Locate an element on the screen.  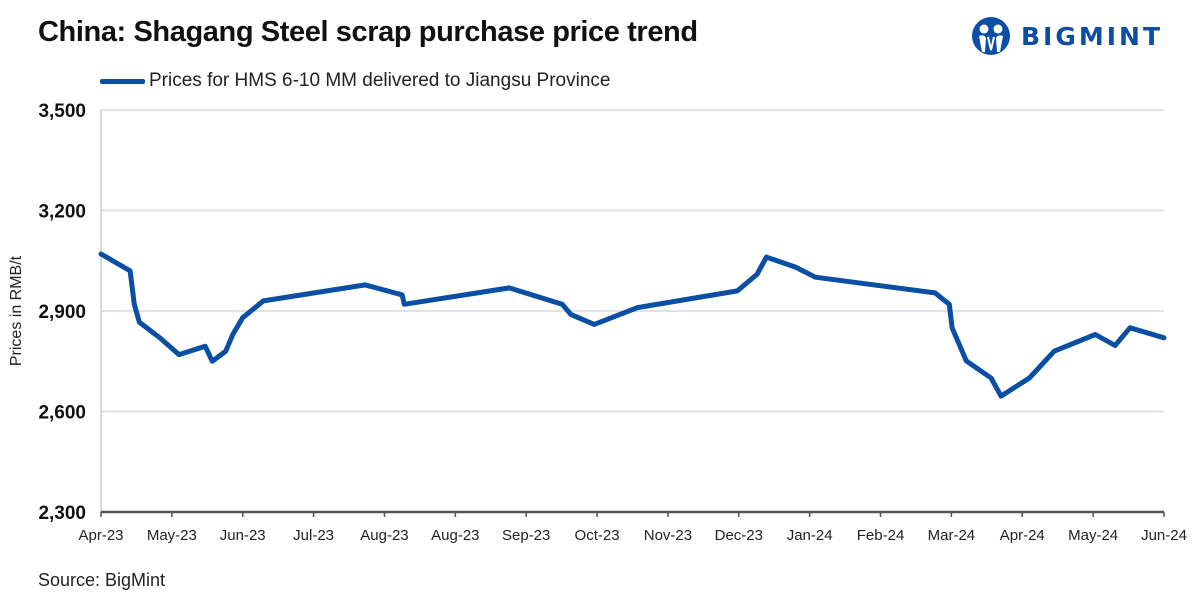
y-tick-label: 2,300 is located at coordinates (62, 513).